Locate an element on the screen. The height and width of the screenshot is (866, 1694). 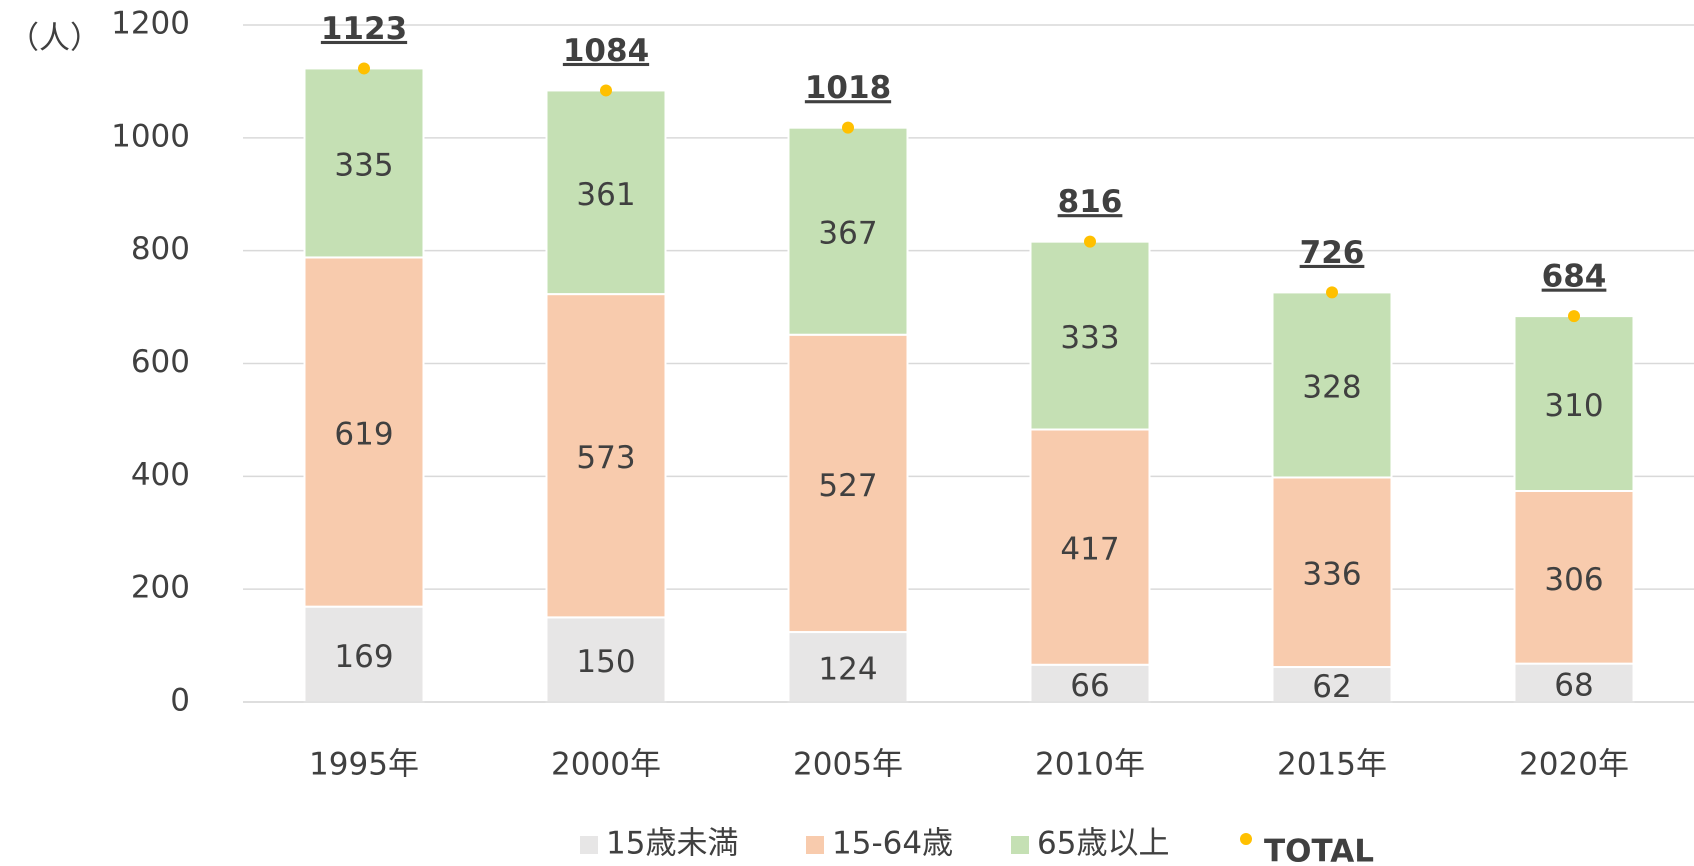
x-tick-label: 2010年 is located at coordinates (1090, 765).